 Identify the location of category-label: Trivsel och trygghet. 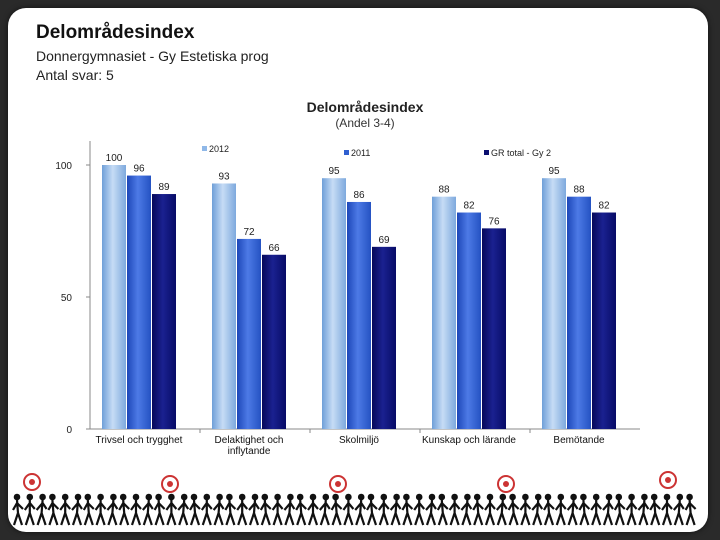
(139, 440).